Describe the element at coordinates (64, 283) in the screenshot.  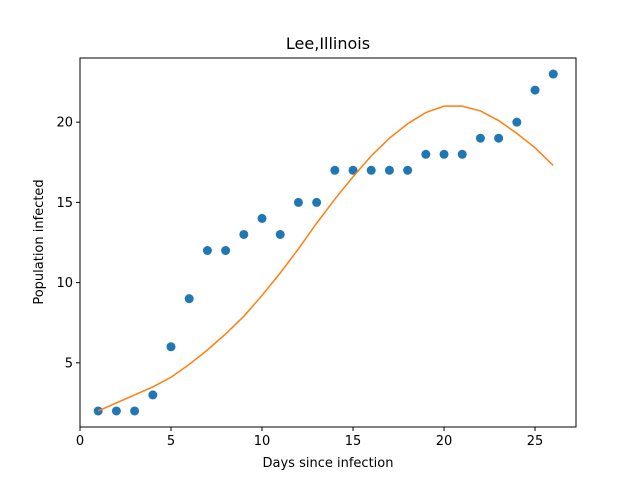
I see `y-tick-label: 10` at that location.